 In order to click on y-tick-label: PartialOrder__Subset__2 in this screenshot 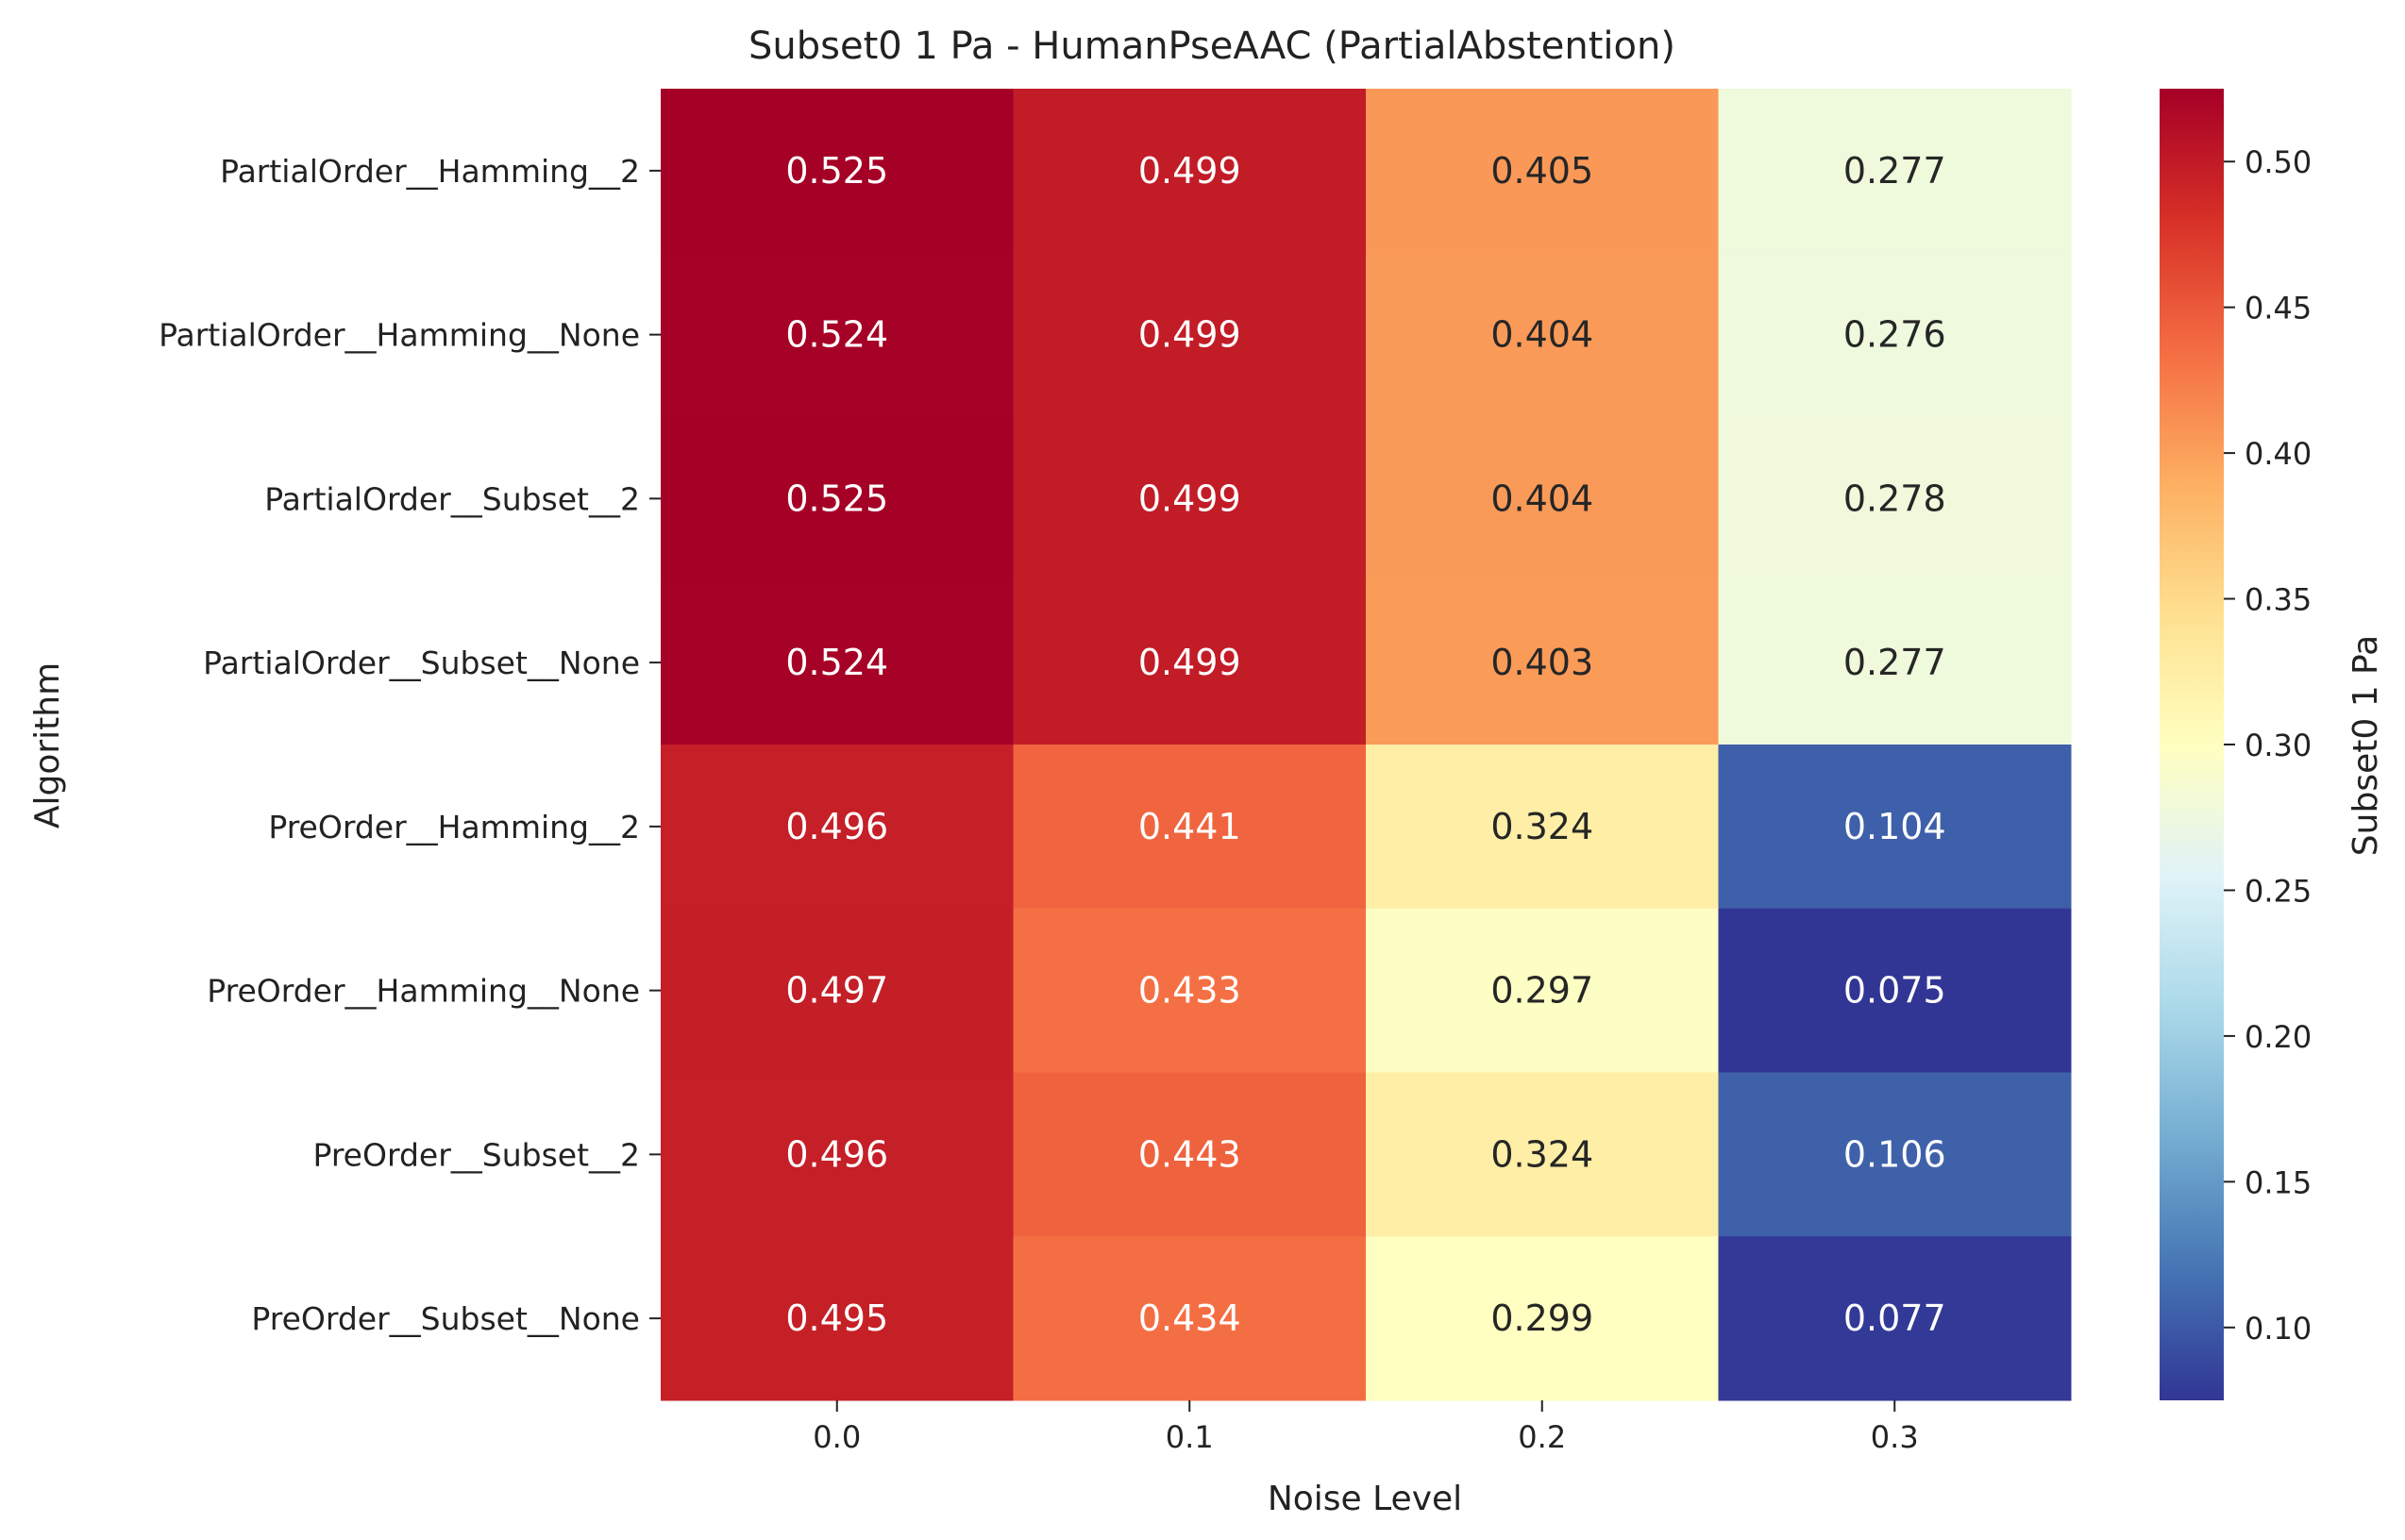, I will do `click(452, 498)`.